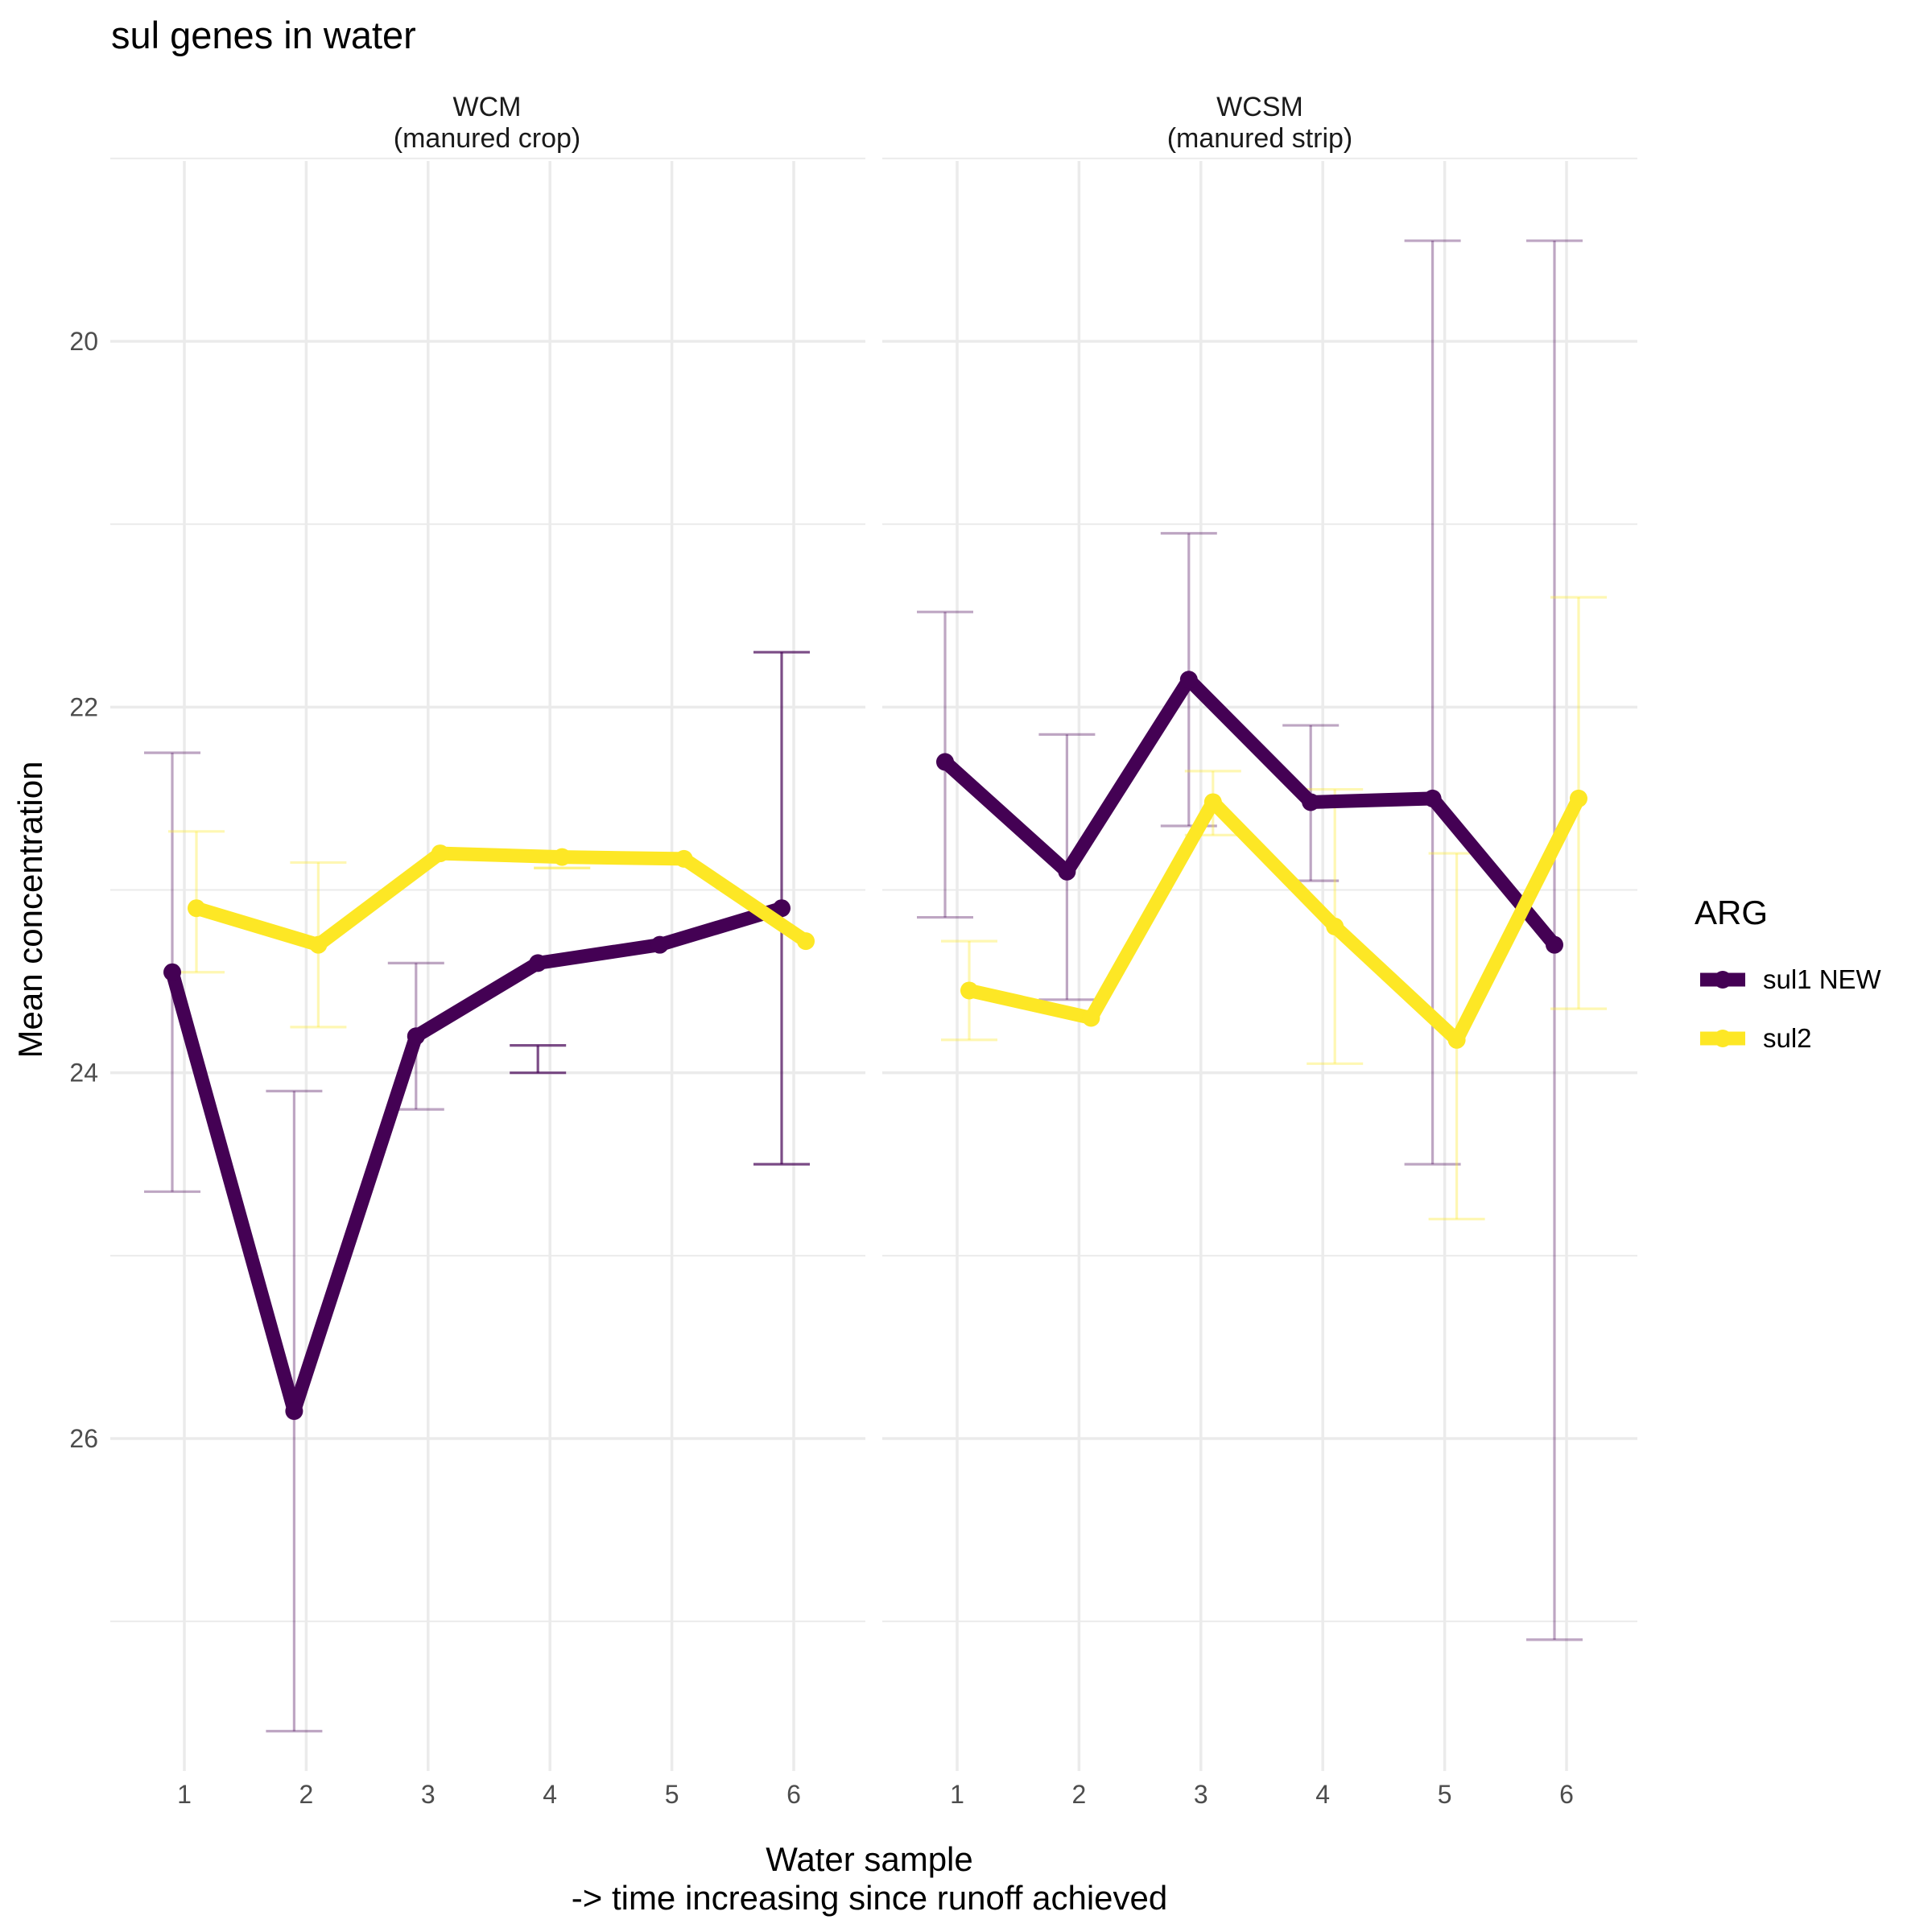 The width and height of the screenshot is (1932, 1932). What do you see at coordinates (487, 107) in the screenshot?
I see `panel-wcm-label: WCM` at bounding box center [487, 107].